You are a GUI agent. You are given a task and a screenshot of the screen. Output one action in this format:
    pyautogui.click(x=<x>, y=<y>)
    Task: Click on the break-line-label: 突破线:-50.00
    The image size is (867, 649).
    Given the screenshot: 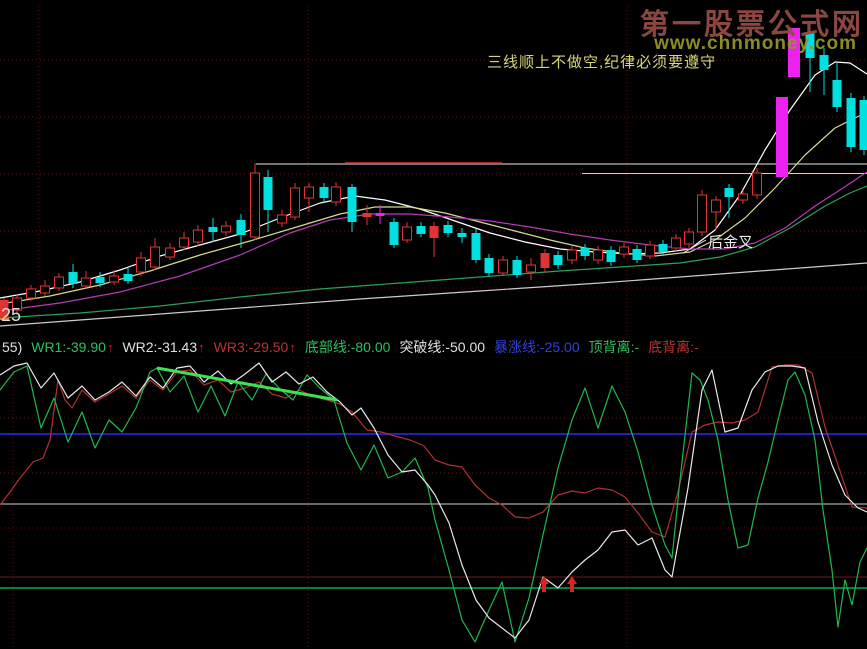 What is the action you would take?
    pyautogui.click(x=442, y=347)
    